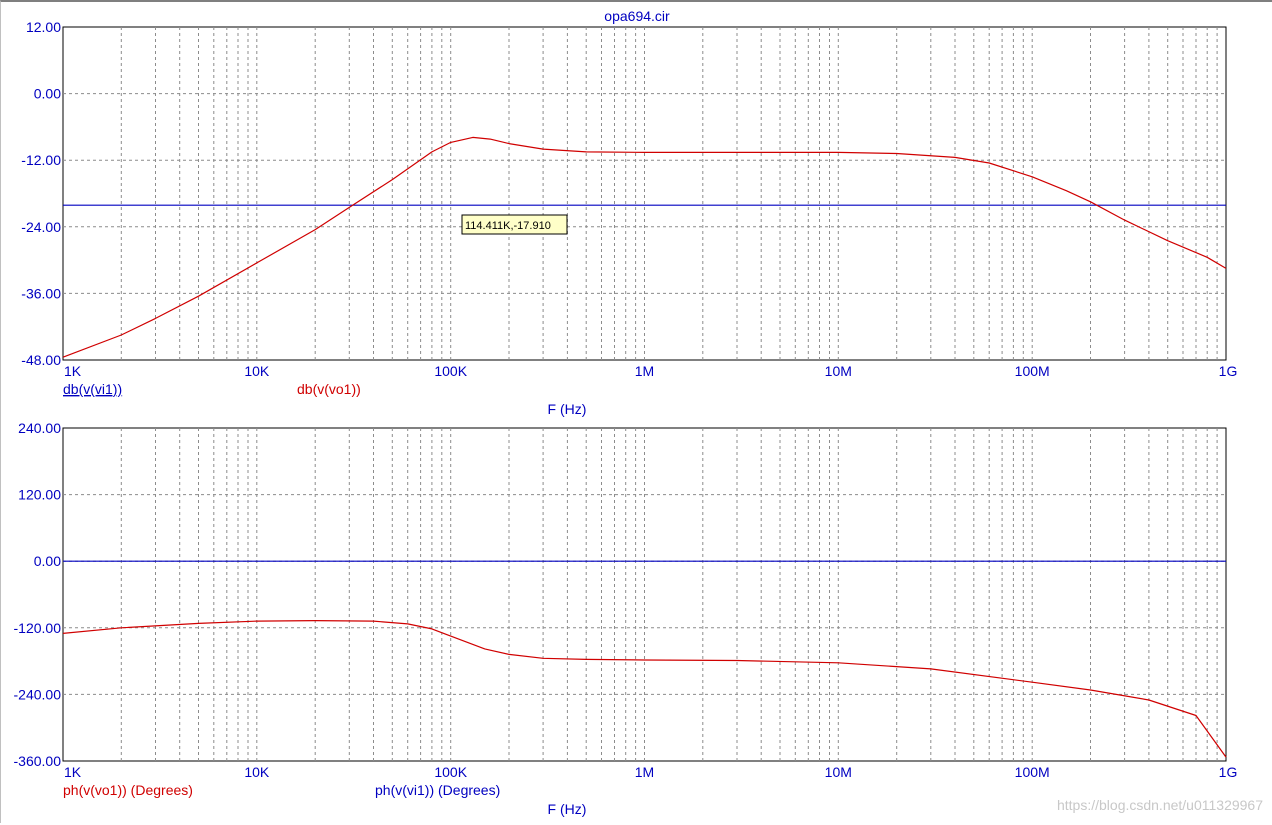 The image size is (1272, 825). I want to click on magnitude-x-ticks: 1K 10K 100K 1M 10M 100M 1G, so click(650, 371).